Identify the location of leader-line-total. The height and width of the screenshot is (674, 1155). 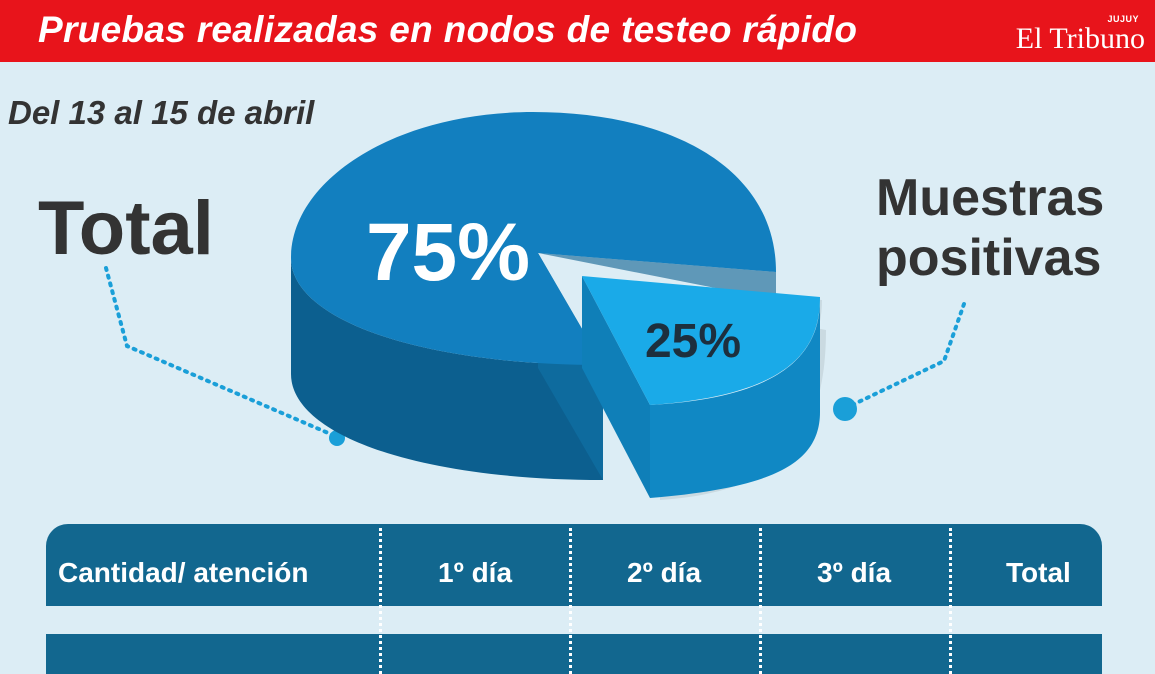
(220, 352).